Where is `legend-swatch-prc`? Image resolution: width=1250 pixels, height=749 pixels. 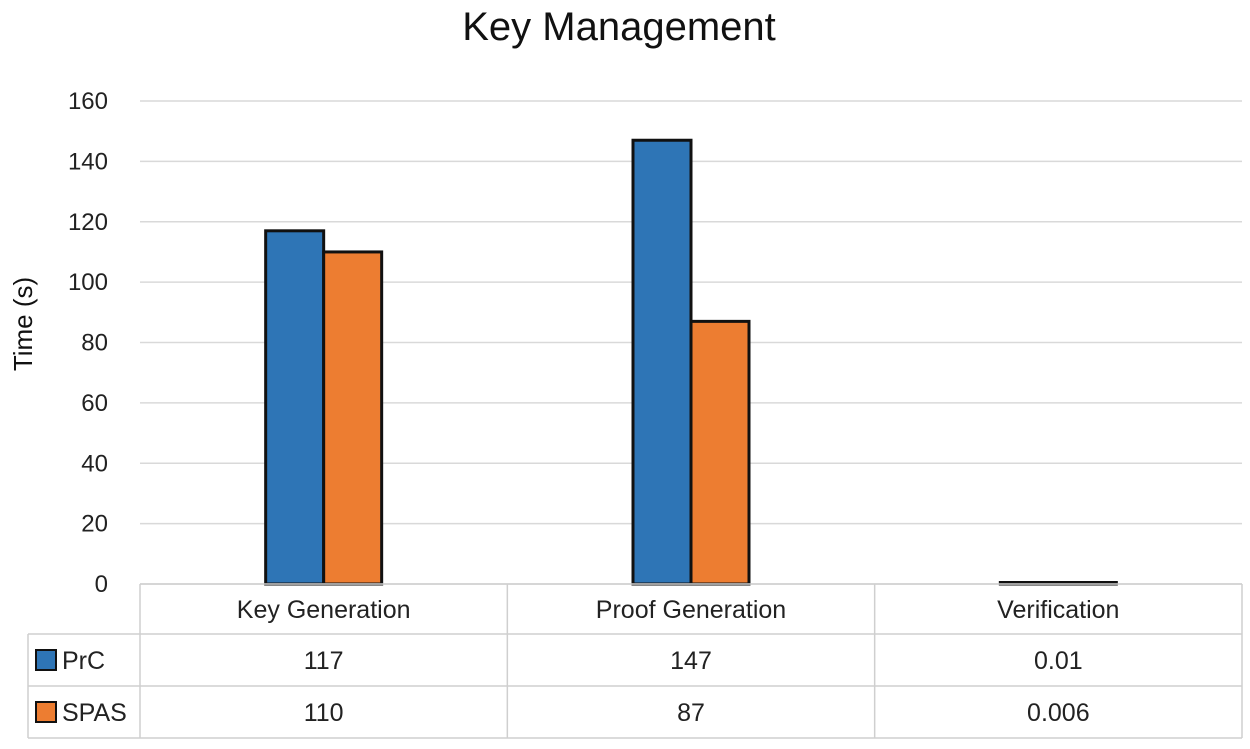
legend-swatch-prc is located at coordinates (46, 660).